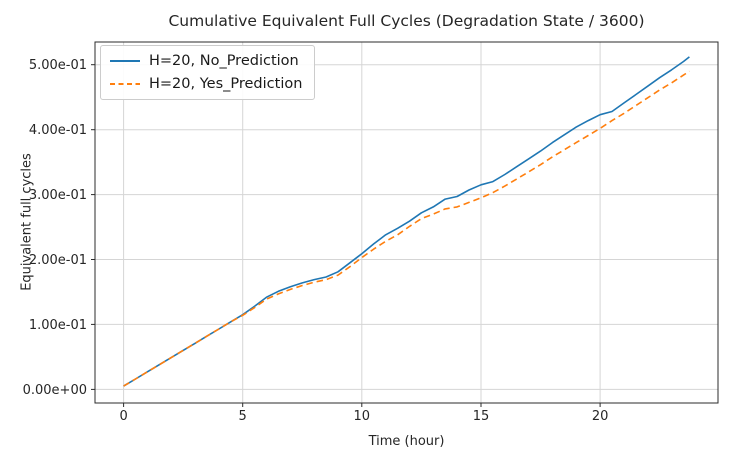 The image size is (743, 459). What do you see at coordinates (224, 61) in the screenshot?
I see `legend-label: H=20, No_Prediction` at bounding box center [224, 61].